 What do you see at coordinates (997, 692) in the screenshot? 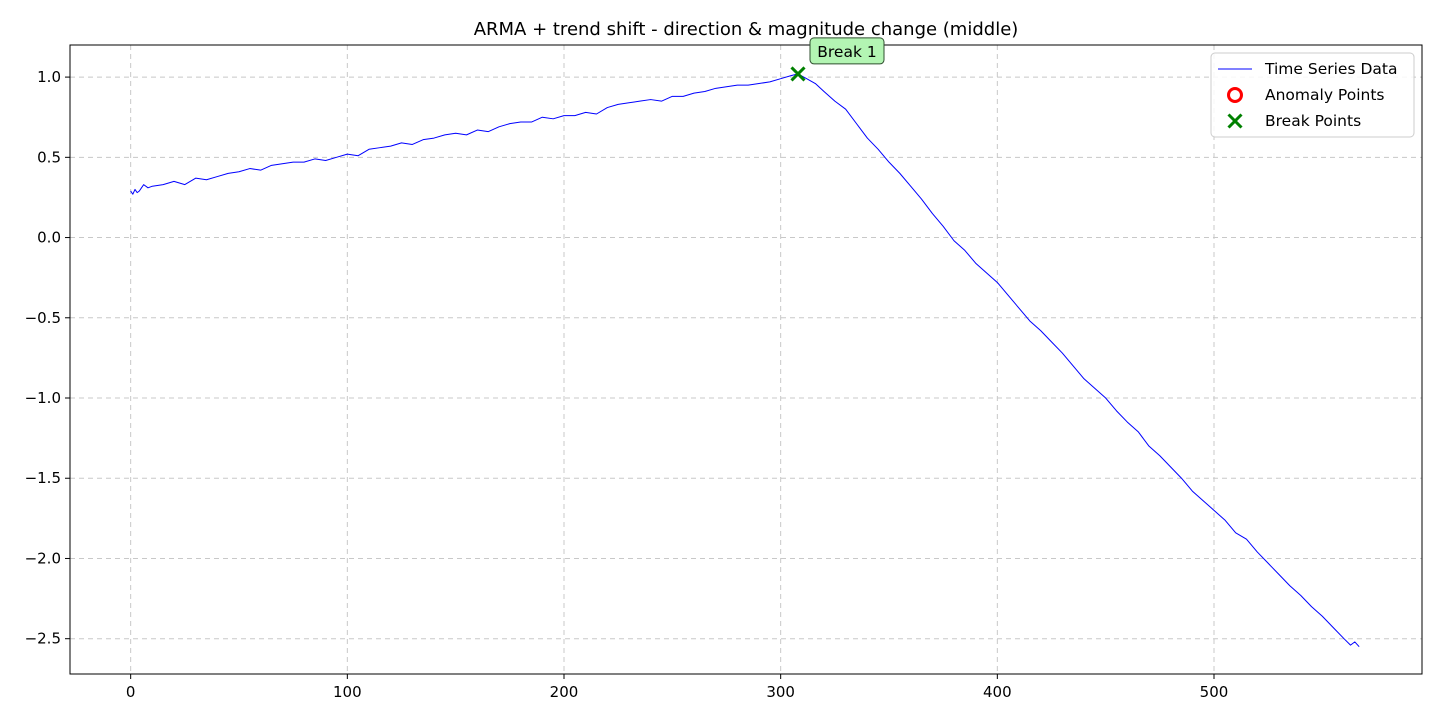
I see `x-tick-label: 400` at bounding box center [997, 692].